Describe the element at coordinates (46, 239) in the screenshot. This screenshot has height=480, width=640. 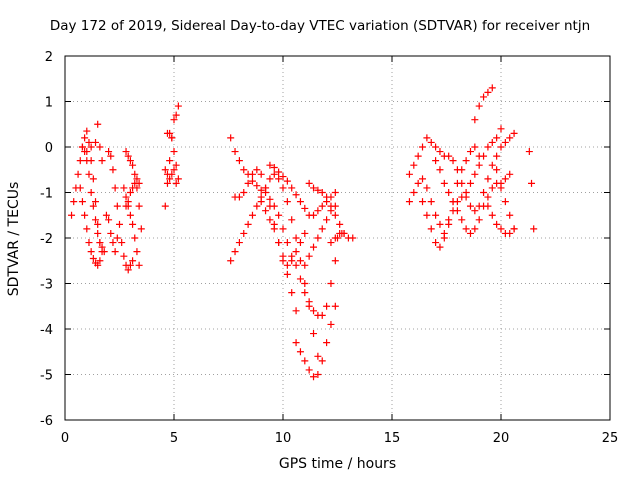
I see `y-tick-labels: 2 1 0 -1 -2 -3 -4 -5 -6` at that location.